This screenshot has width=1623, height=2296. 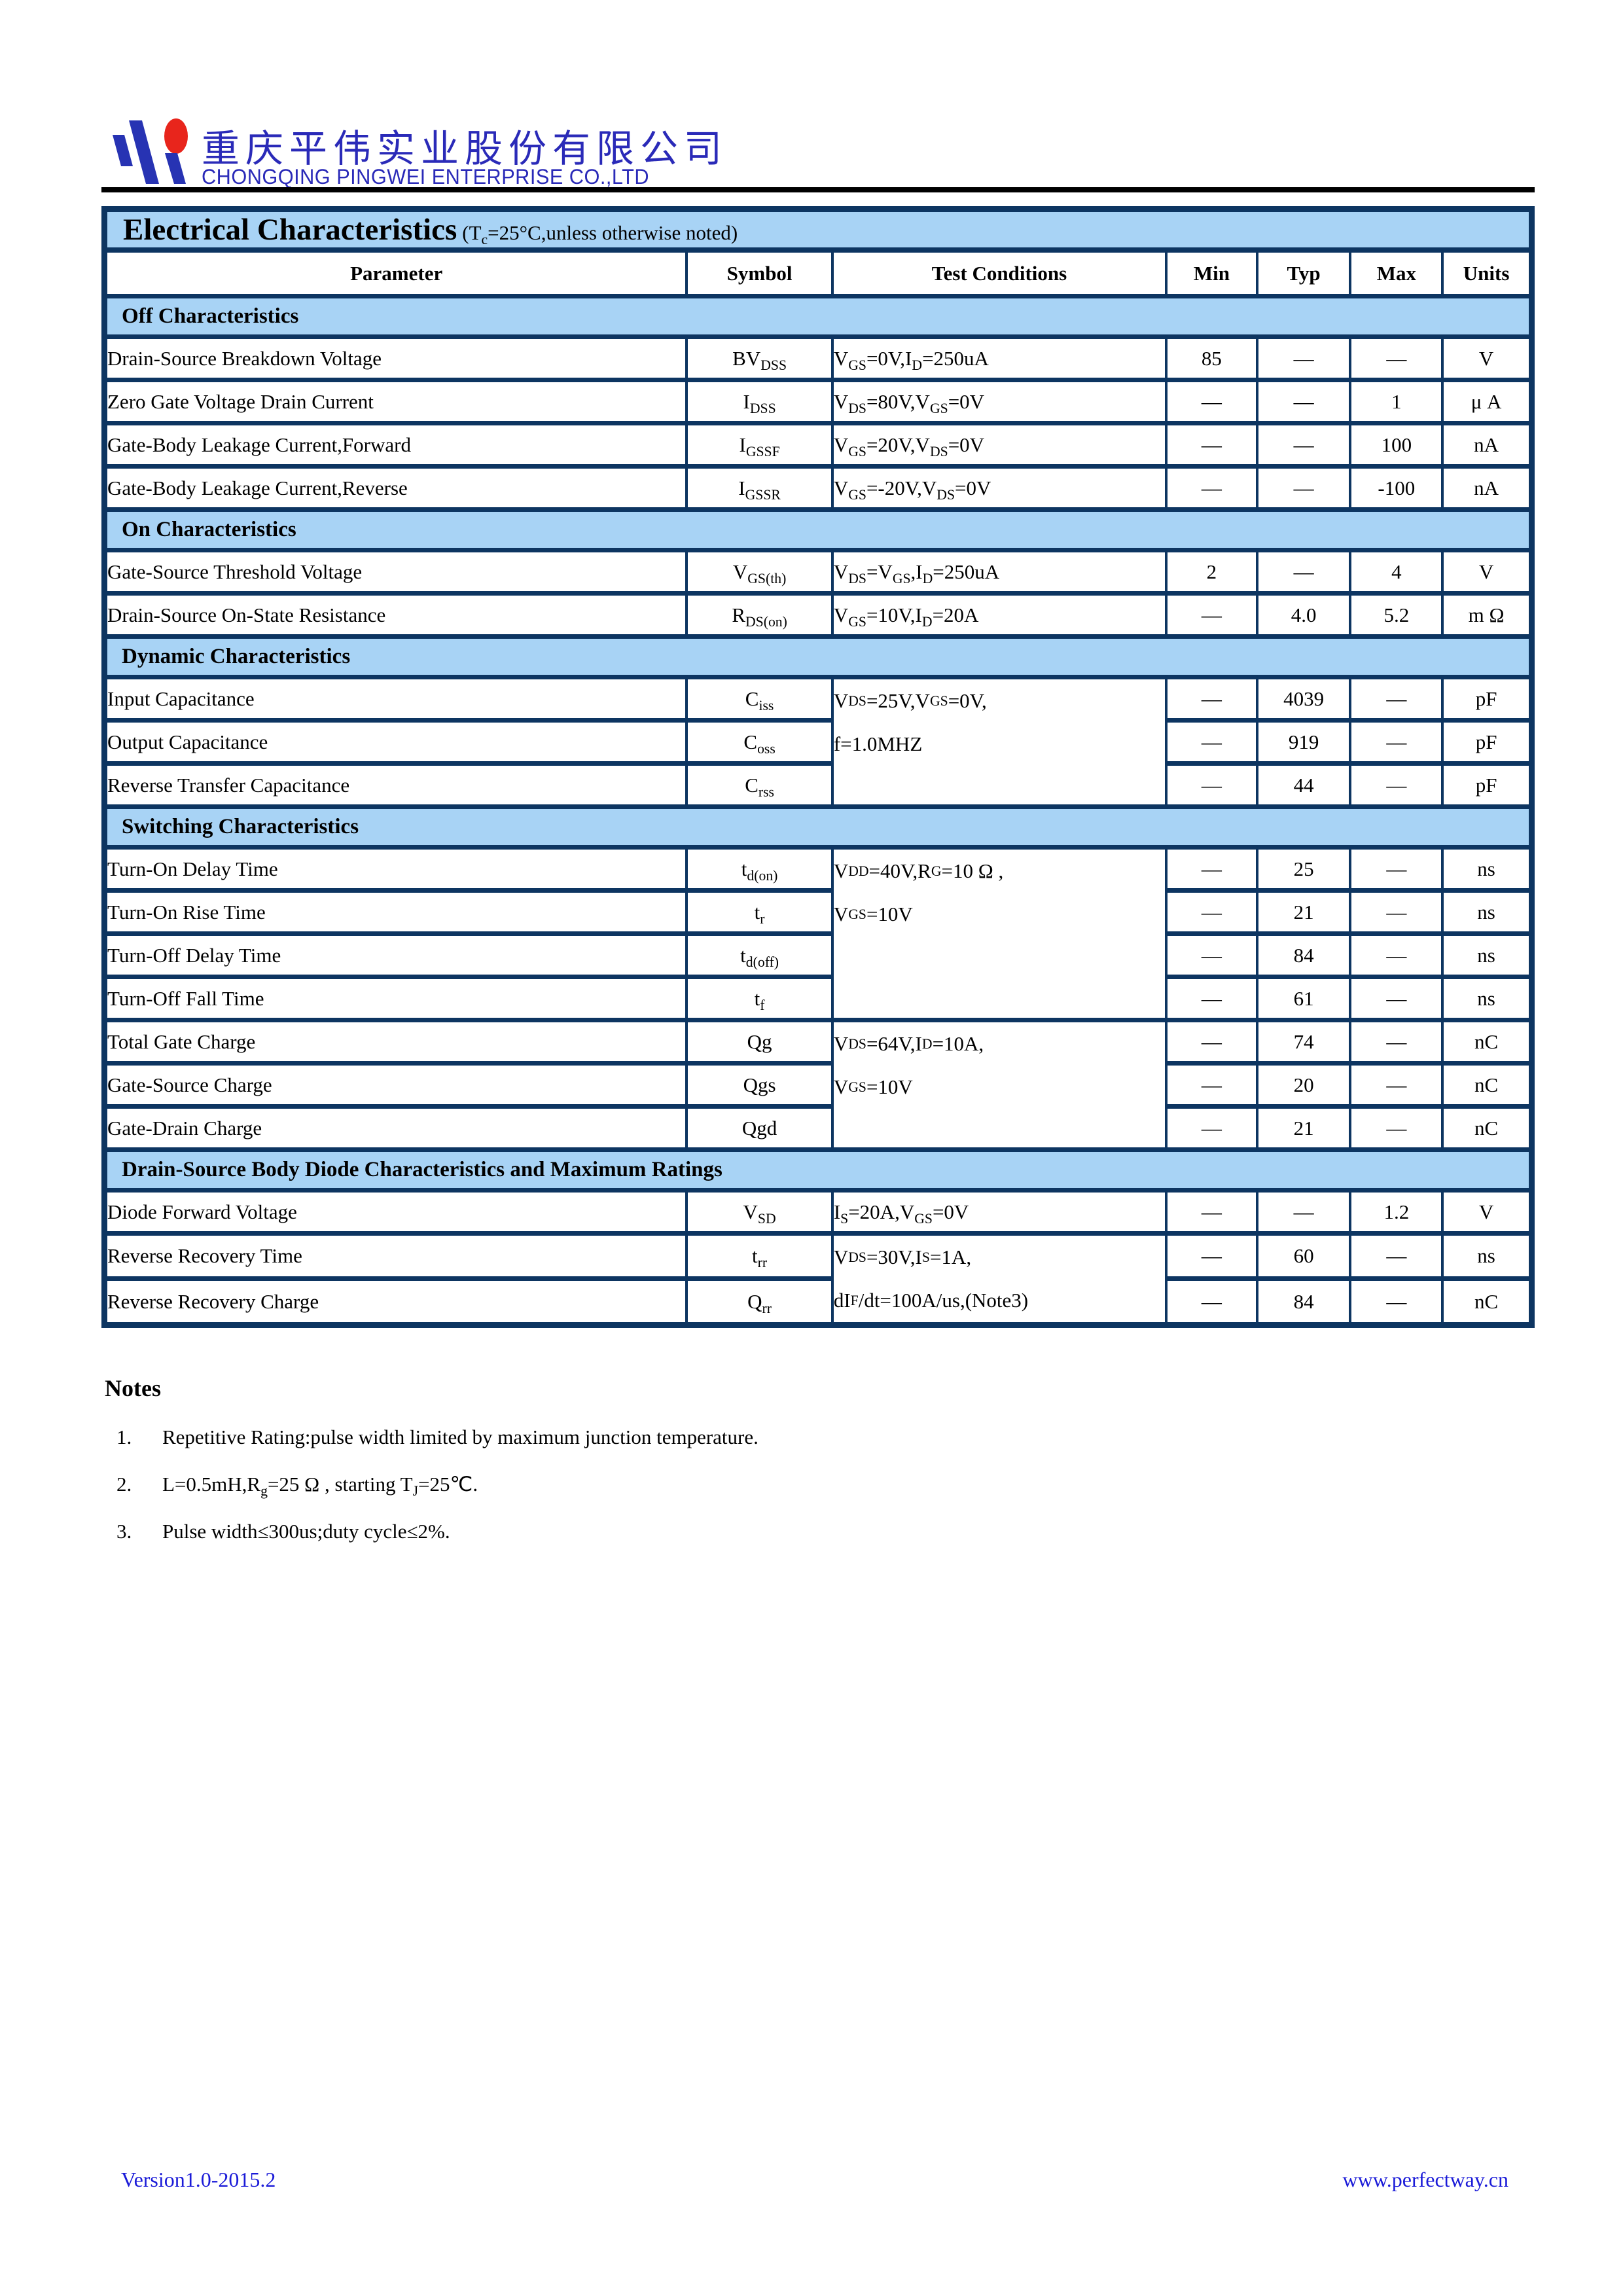 What do you see at coordinates (759, 742) in the screenshot?
I see `cell-symbol: Coss` at bounding box center [759, 742].